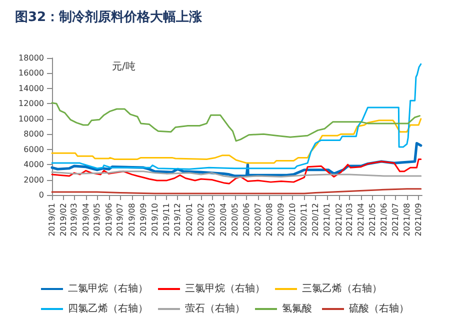 Image resolution: width=450 pixels, height=323 pixels. I want to click on x-tick-label: 2019/06, so click(109, 219).